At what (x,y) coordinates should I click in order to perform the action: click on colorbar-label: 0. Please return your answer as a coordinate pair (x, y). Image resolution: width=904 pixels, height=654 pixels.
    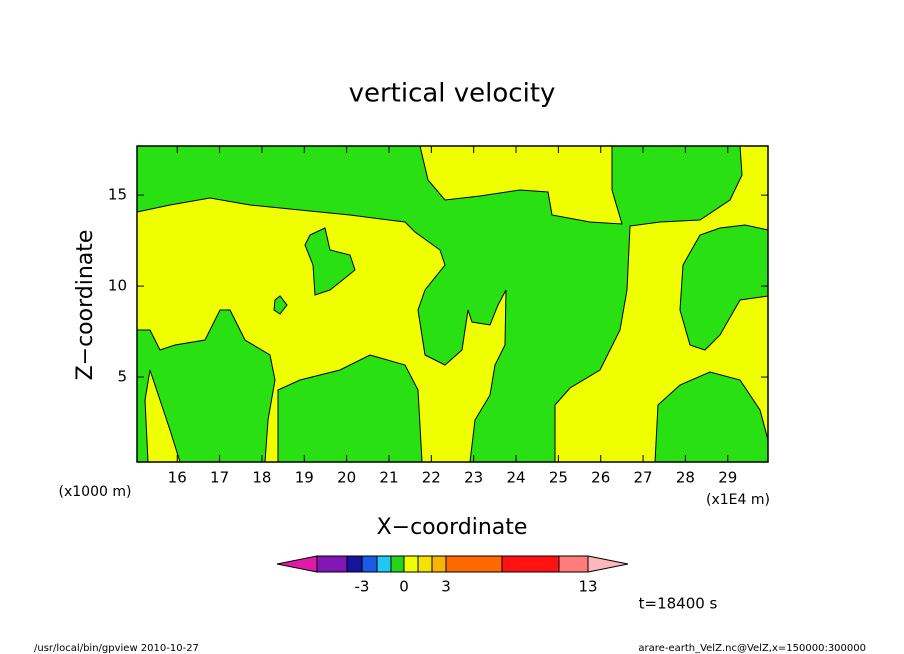
    Looking at the image, I should click on (404, 587).